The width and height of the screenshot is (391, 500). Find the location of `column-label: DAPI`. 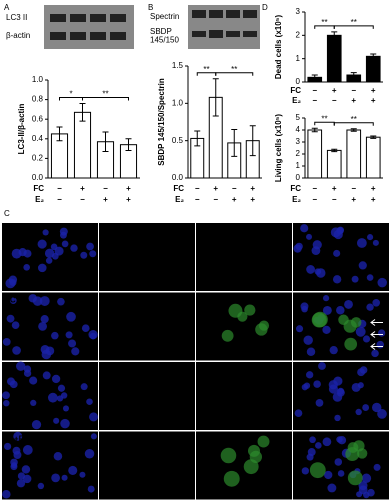

column-label: DAPI is located at coordinates (84, 230).